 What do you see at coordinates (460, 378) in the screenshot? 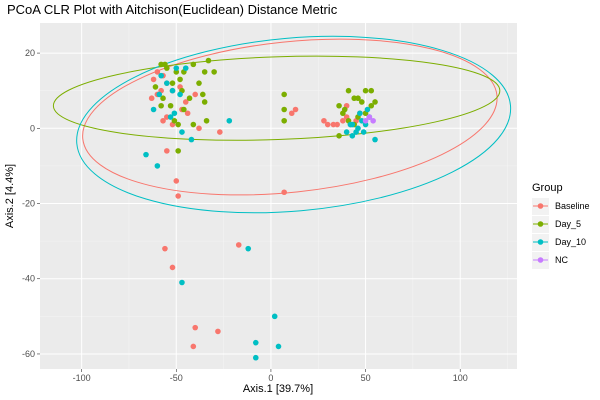
I see `x-tick-label: 100` at bounding box center [460, 378].